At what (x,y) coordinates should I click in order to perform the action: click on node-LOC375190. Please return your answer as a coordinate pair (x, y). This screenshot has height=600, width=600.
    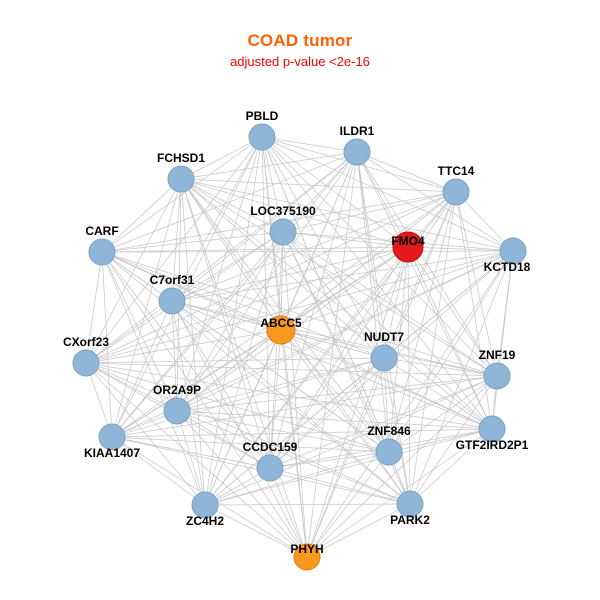
    Looking at the image, I should click on (283, 232).